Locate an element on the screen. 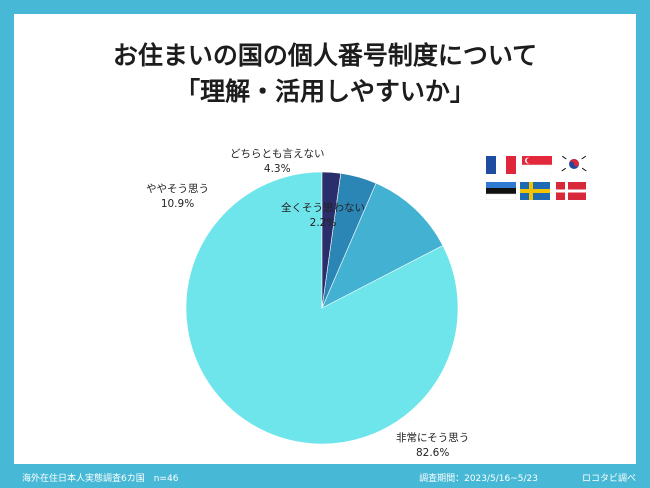 The height and width of the screenshot is (488, 650). sweden-flag is located at coordinates (535, 191).